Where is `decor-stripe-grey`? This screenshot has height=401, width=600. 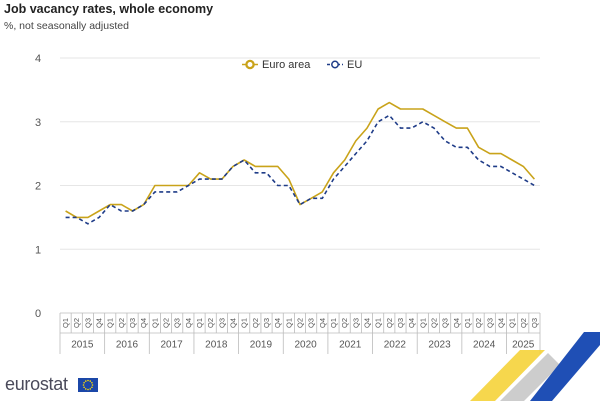 decor-stripe-grey is located at coordinates (530, 377).